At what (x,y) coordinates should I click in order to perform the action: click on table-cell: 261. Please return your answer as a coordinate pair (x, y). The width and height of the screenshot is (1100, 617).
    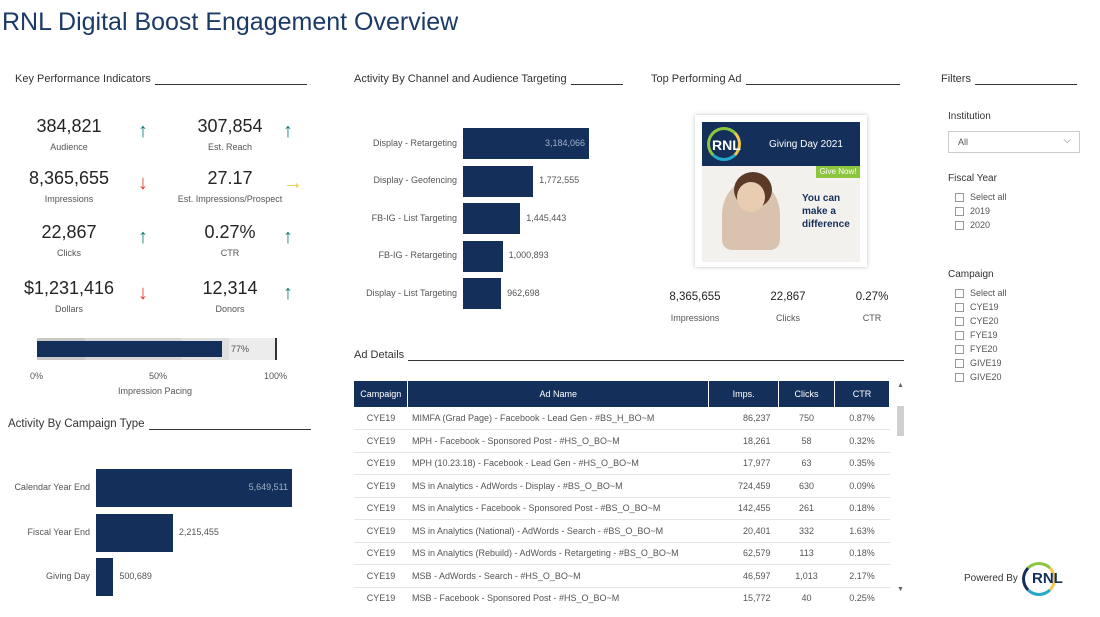
    Looking at the image, I should click on (806, 508).